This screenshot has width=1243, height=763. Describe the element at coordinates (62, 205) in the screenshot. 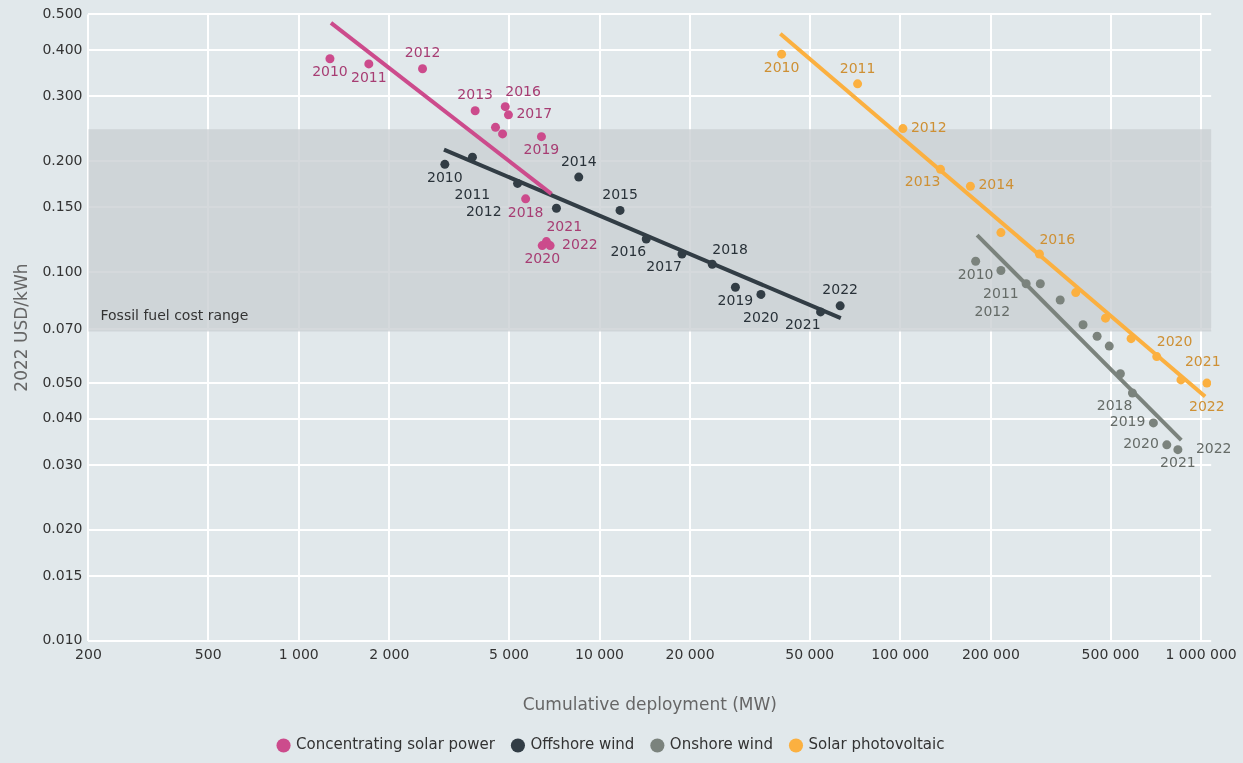

I see `y-tick-label: 0.150` at that location.